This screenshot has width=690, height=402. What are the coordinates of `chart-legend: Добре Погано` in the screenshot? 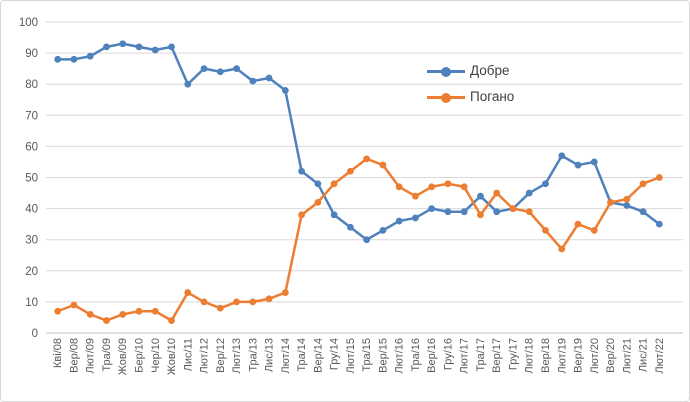 It's located at (470, 84).